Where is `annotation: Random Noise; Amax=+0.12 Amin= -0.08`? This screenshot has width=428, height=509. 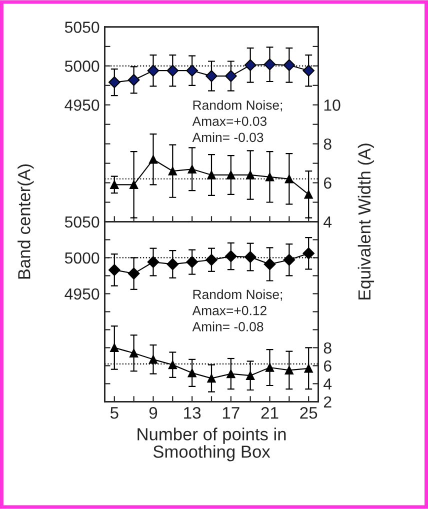
annotation: Random Noise; Amax=+0.12 Amin= -0.08 is located at coordinates (237, 310).